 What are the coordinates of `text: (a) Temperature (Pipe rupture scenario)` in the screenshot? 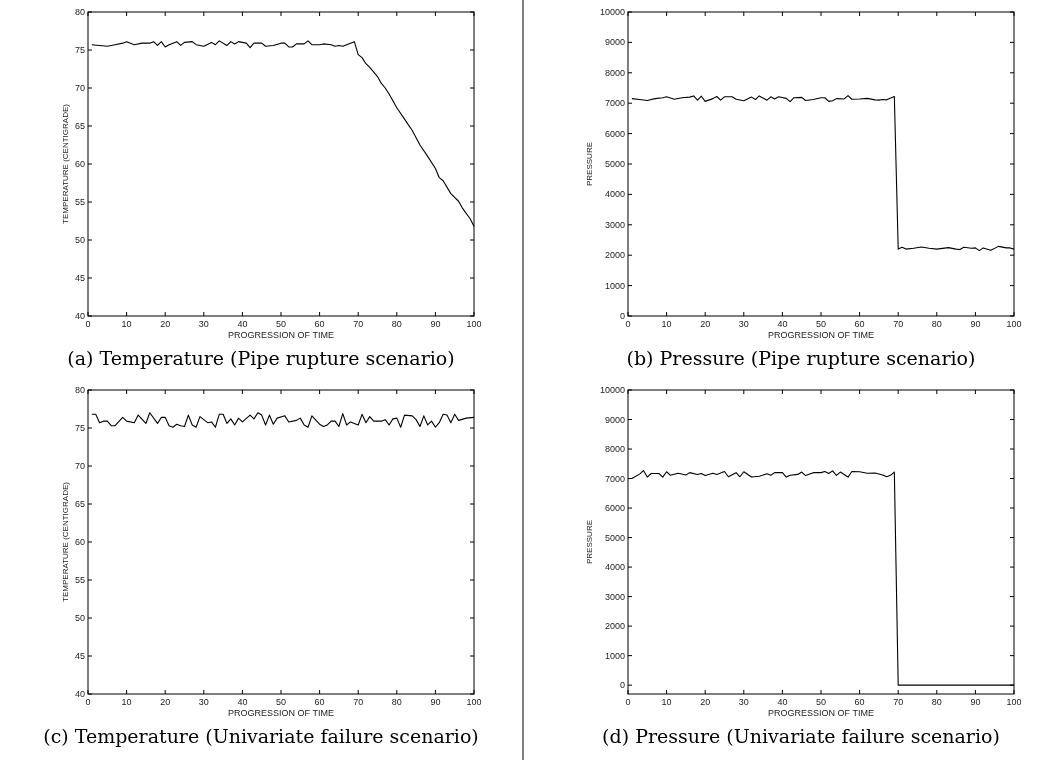 It's located at (261, 358).